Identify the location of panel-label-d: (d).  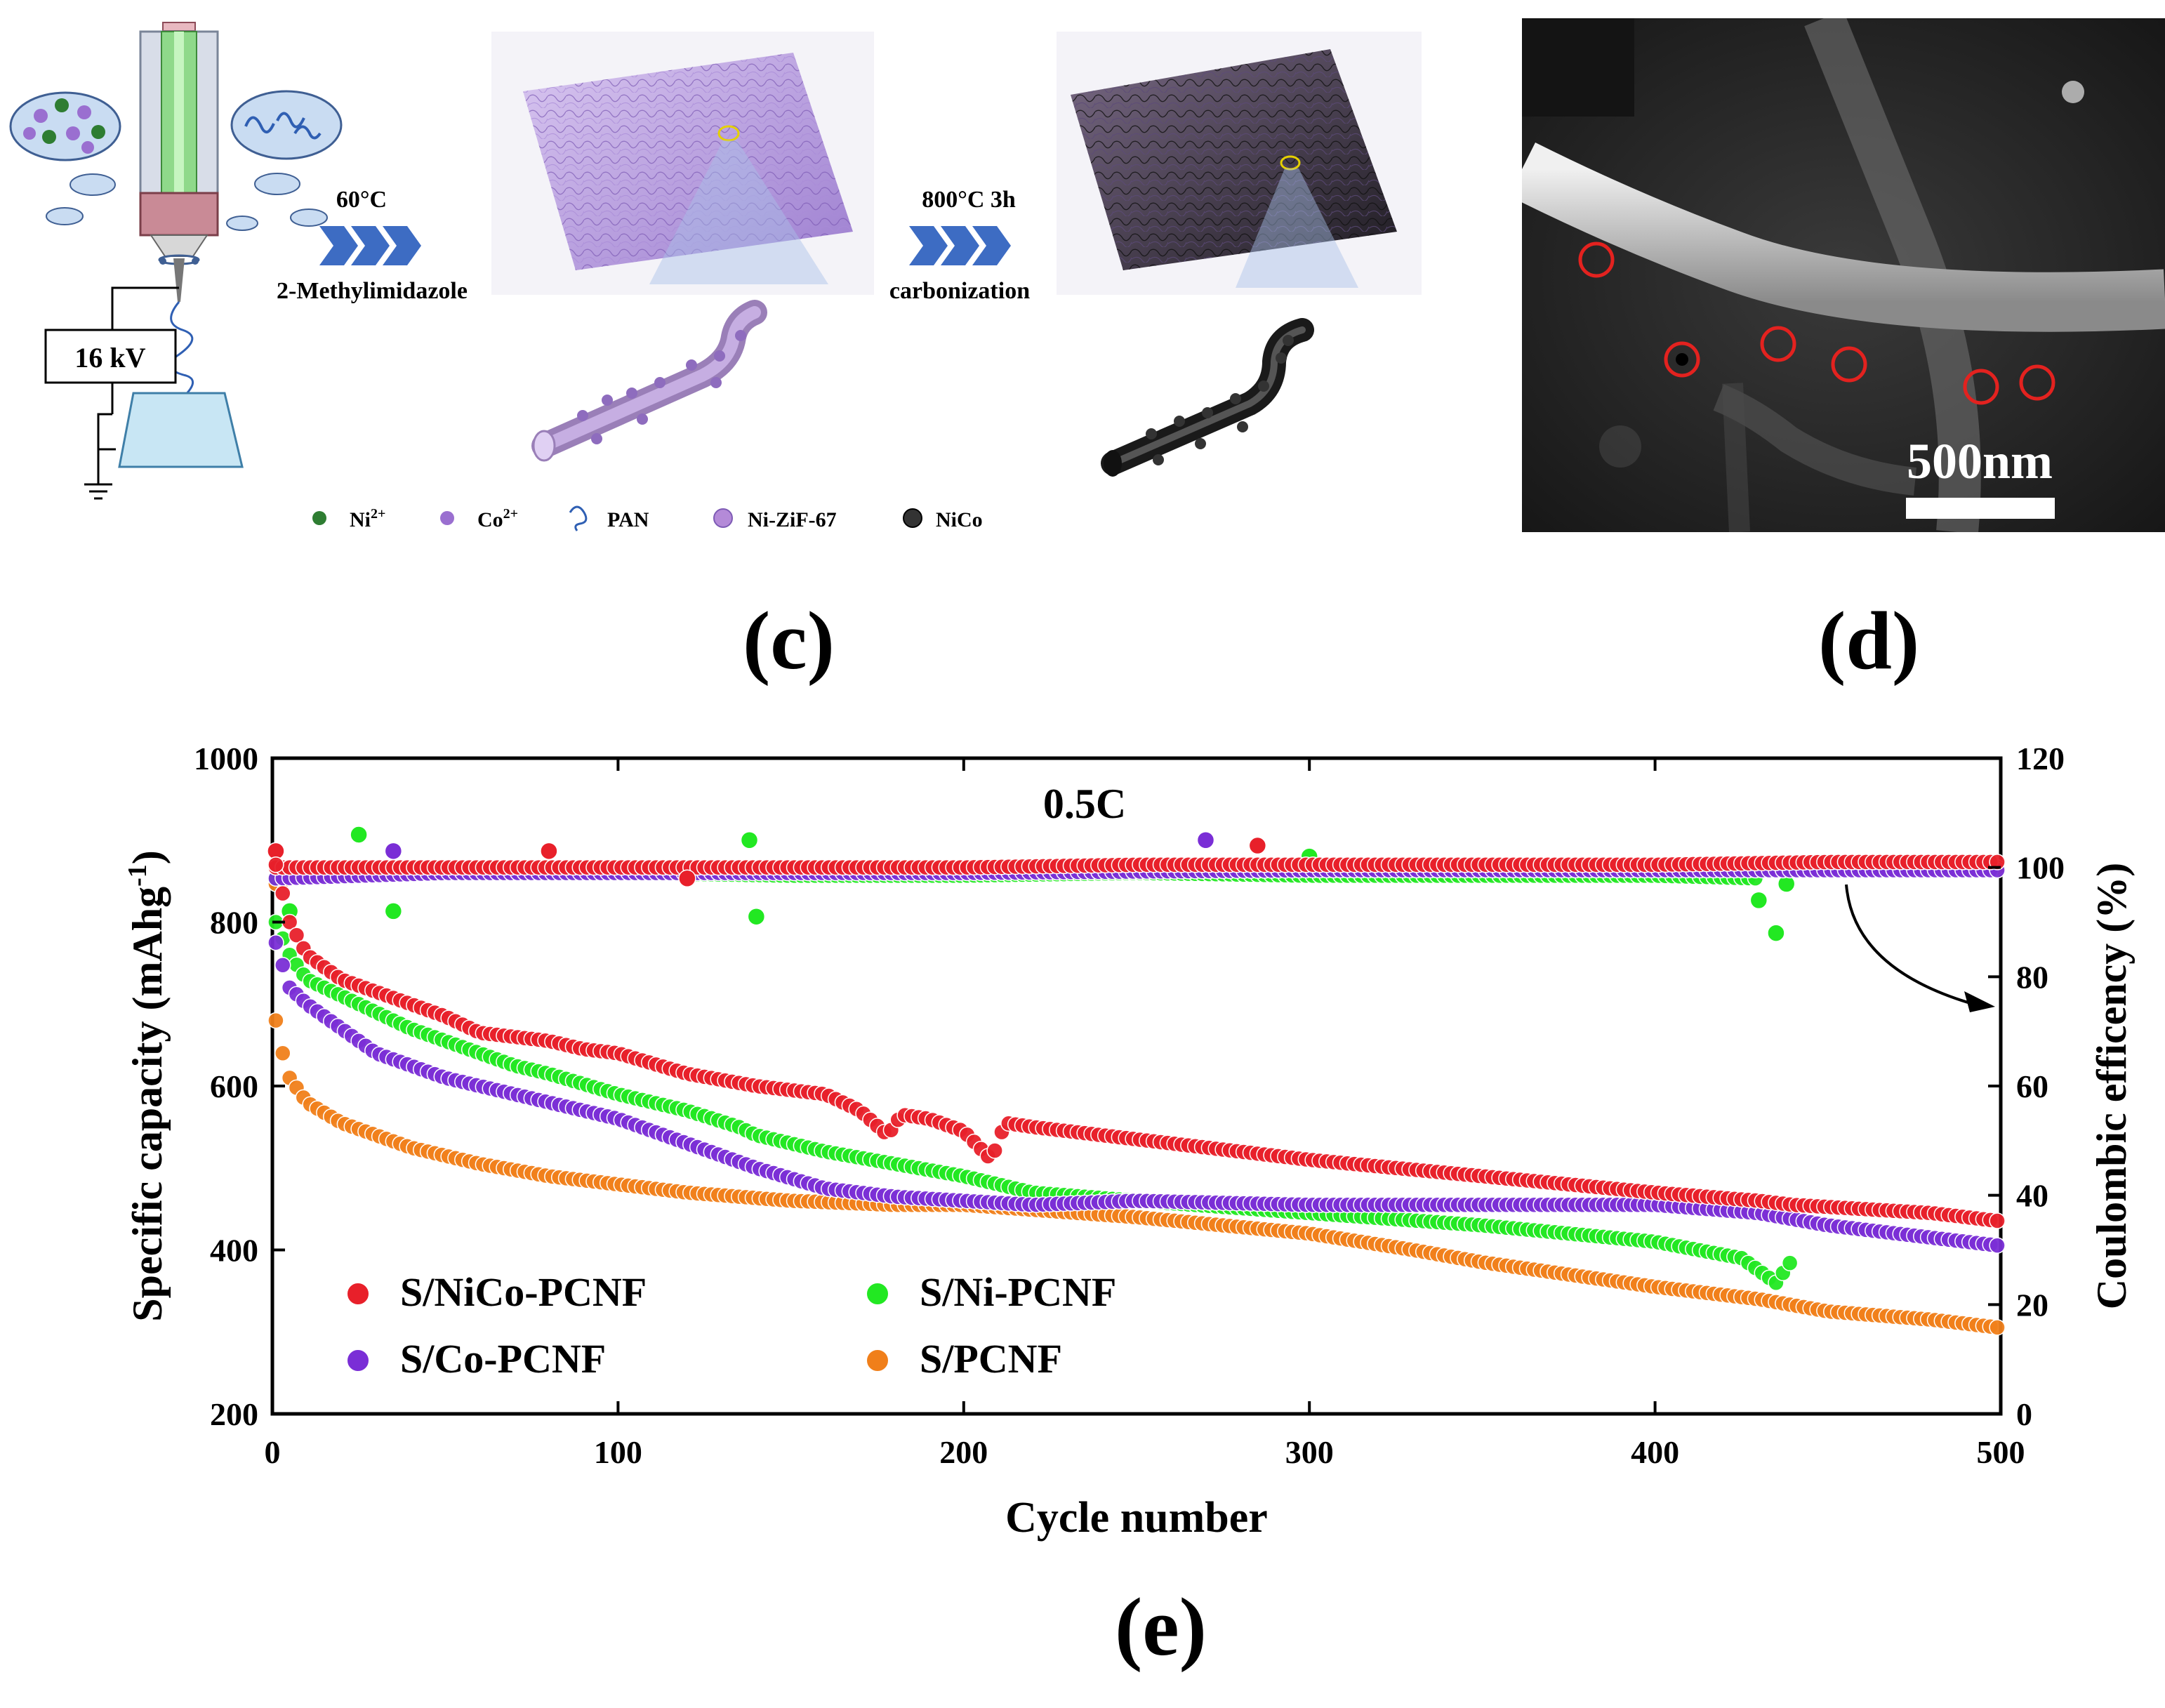
(1869, 641).